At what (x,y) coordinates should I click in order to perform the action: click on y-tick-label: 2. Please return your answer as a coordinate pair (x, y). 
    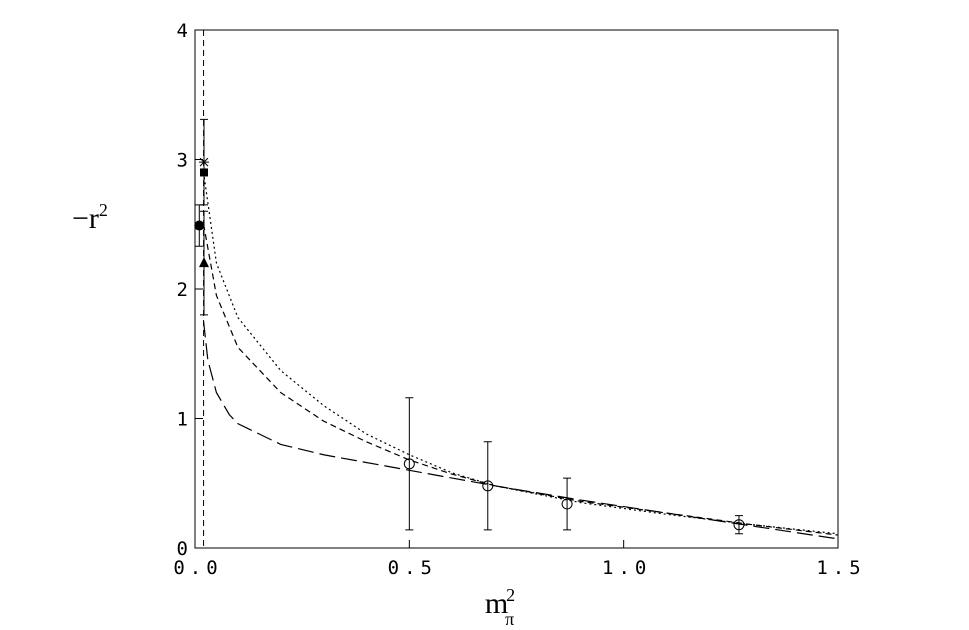
    Looking at the image, I should click on (185, 290).